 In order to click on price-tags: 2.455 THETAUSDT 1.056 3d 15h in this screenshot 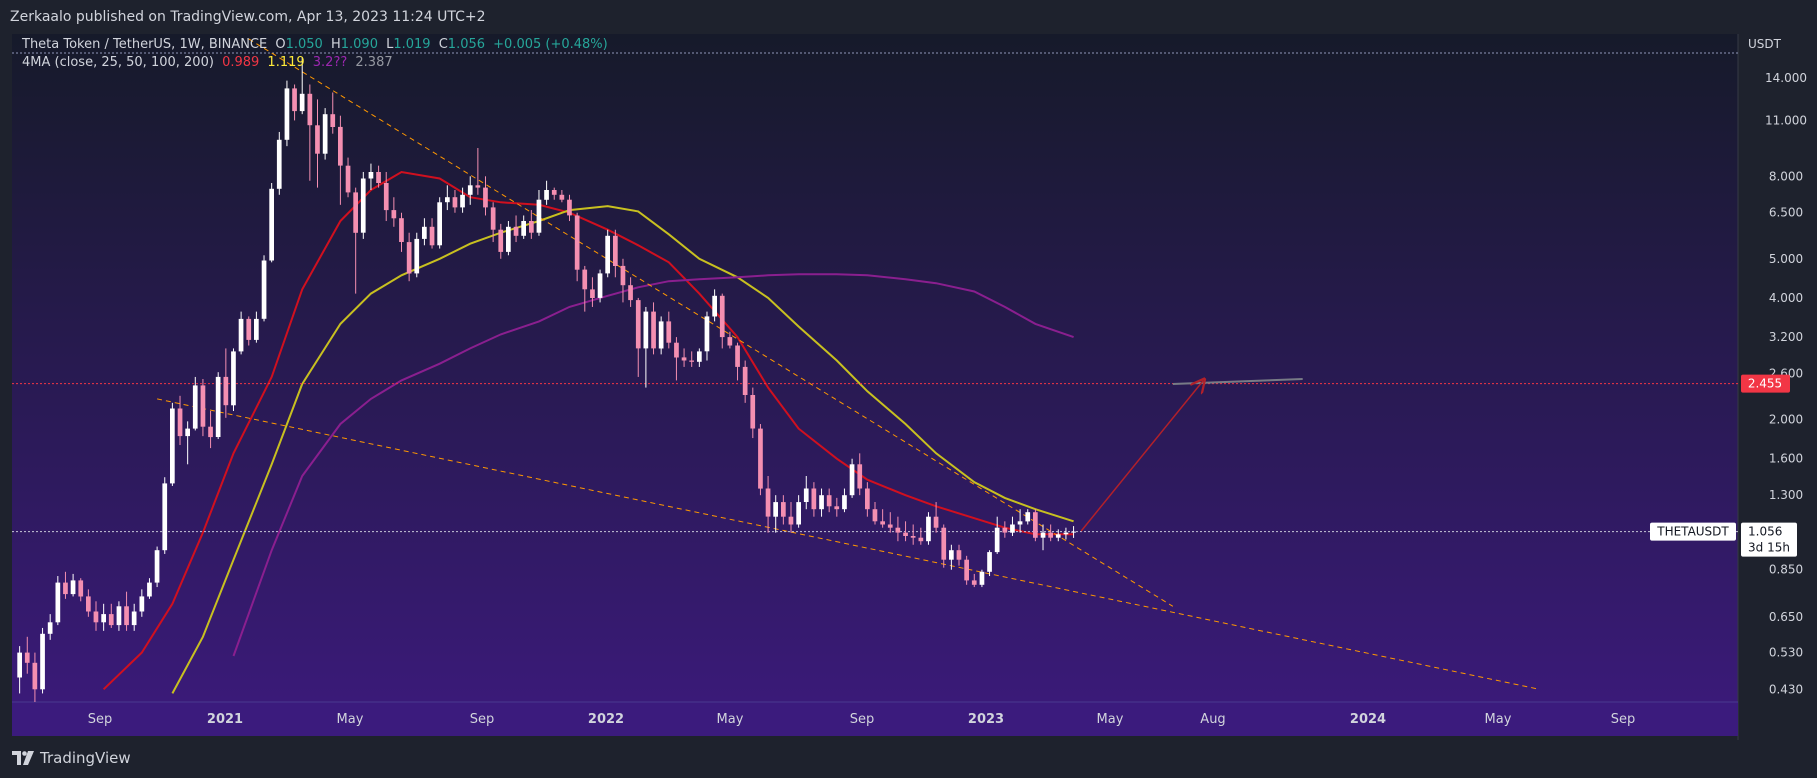, I will do `click(1723, 465)`.